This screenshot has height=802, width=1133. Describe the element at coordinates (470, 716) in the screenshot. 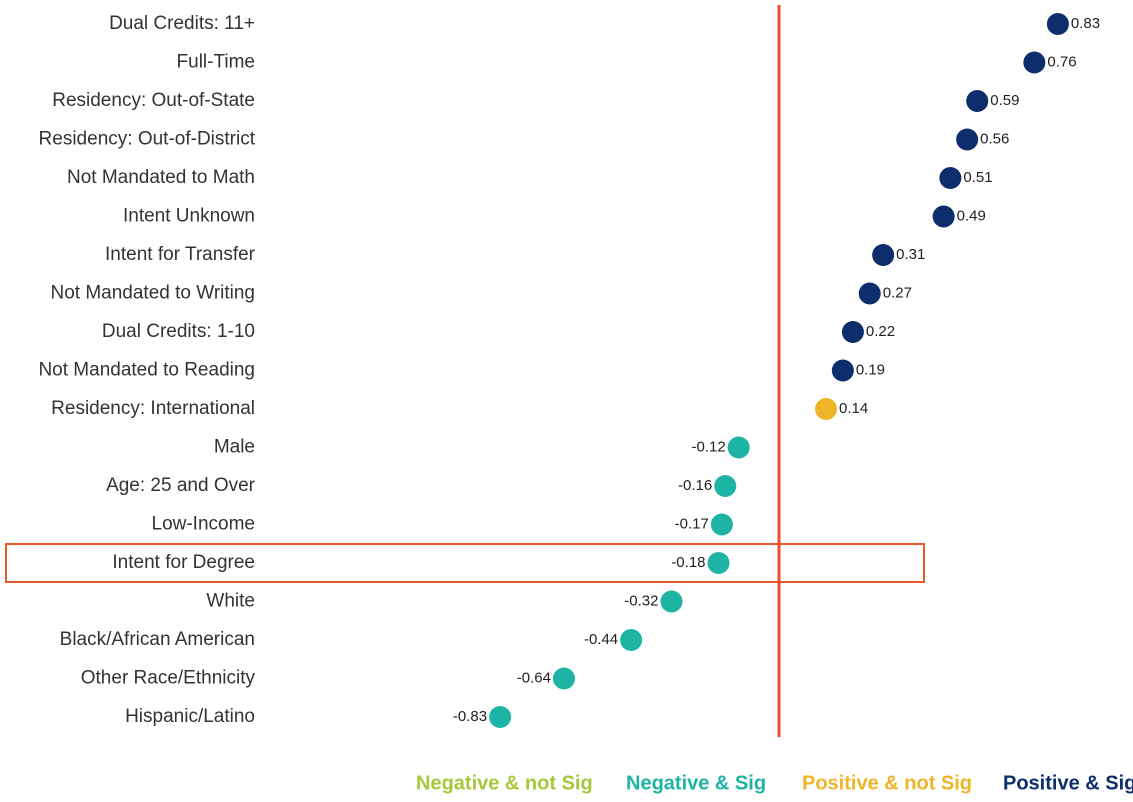

I see `value-label: -0.83` at that location.